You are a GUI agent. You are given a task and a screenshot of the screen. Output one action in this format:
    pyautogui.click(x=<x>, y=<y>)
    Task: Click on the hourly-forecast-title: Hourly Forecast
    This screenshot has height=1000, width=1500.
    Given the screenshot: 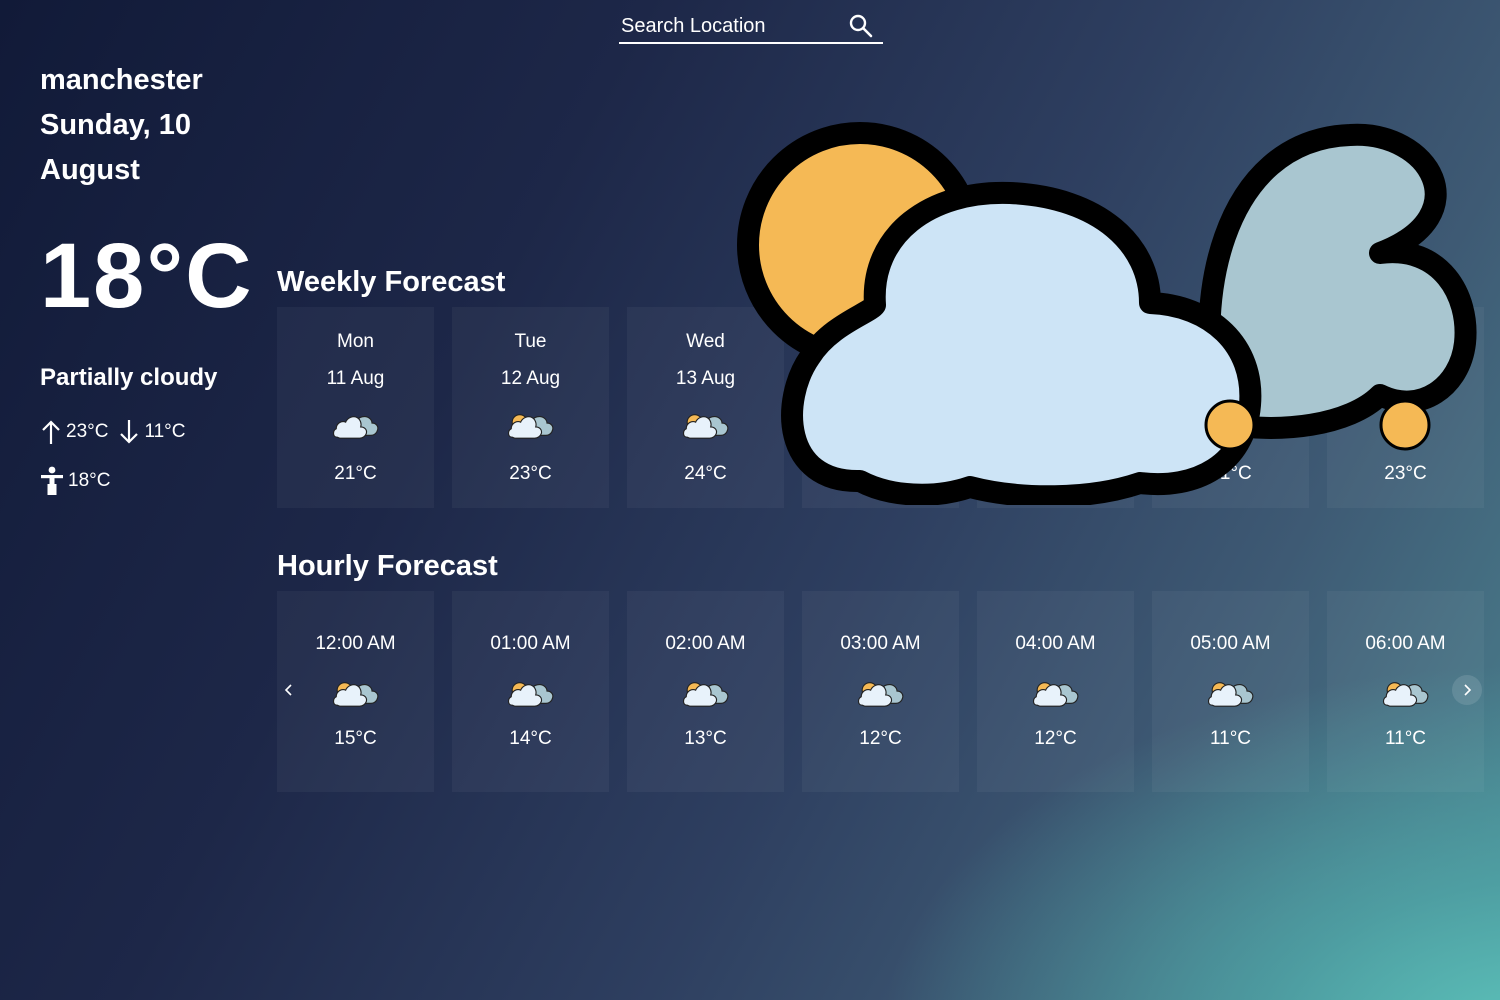 What is the action you would take?
    pyautogui.click(x=387, y=566)
    